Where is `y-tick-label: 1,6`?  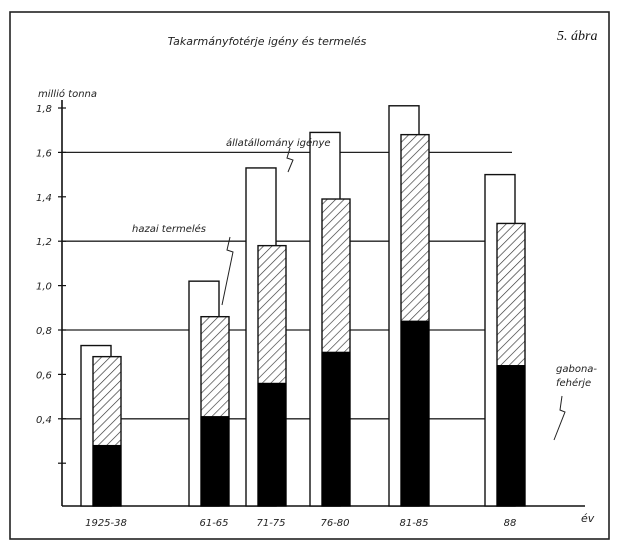 y-tick-label: 1,6 is located at coordinates (44, 153).